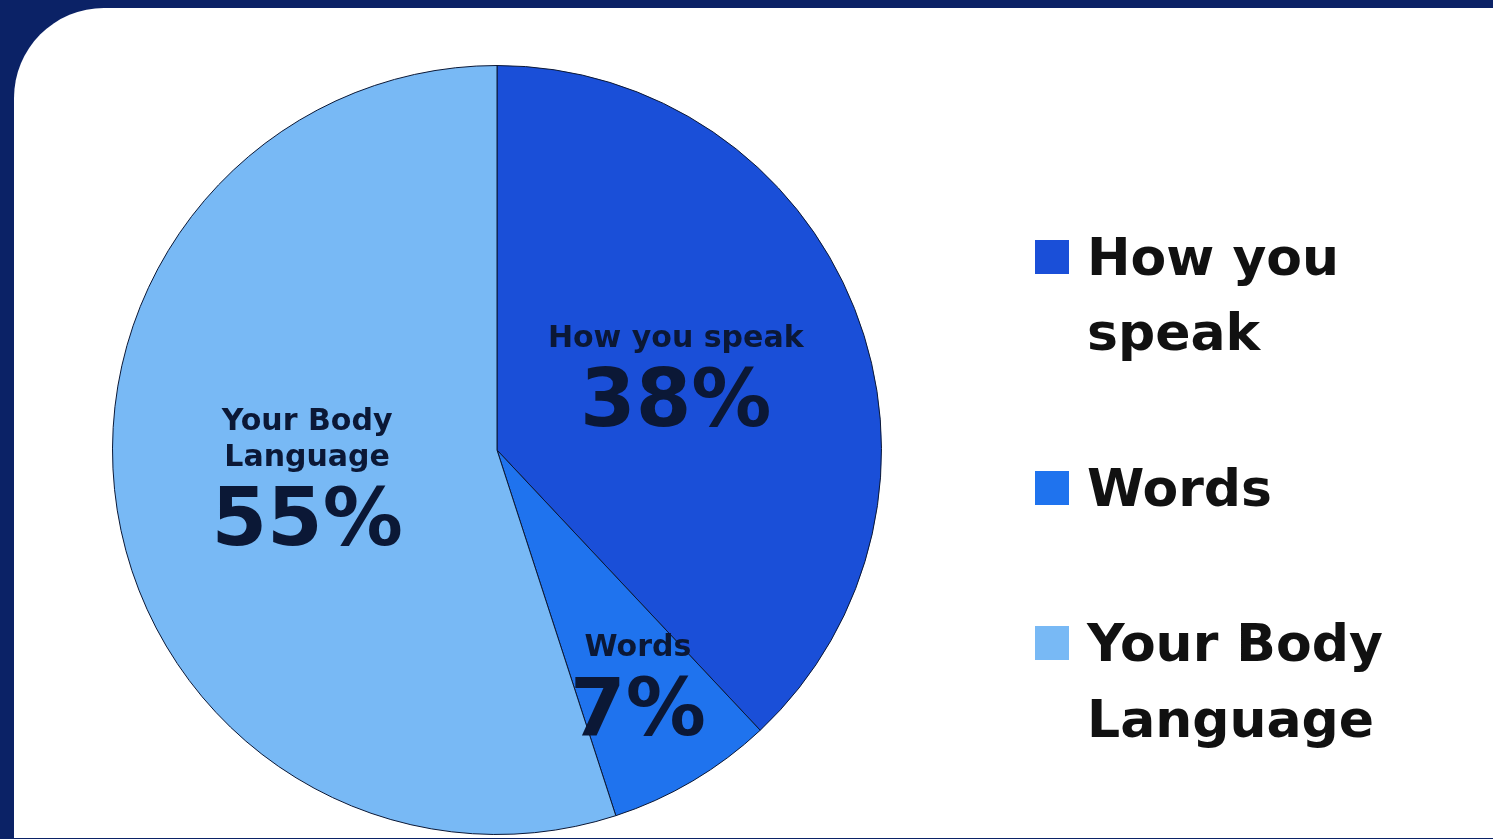 This screenshot has width=1493, height=839. Describe the element at coordinates (676, 337) in the screenshot. I see `slice-label: How you speak` at that location.